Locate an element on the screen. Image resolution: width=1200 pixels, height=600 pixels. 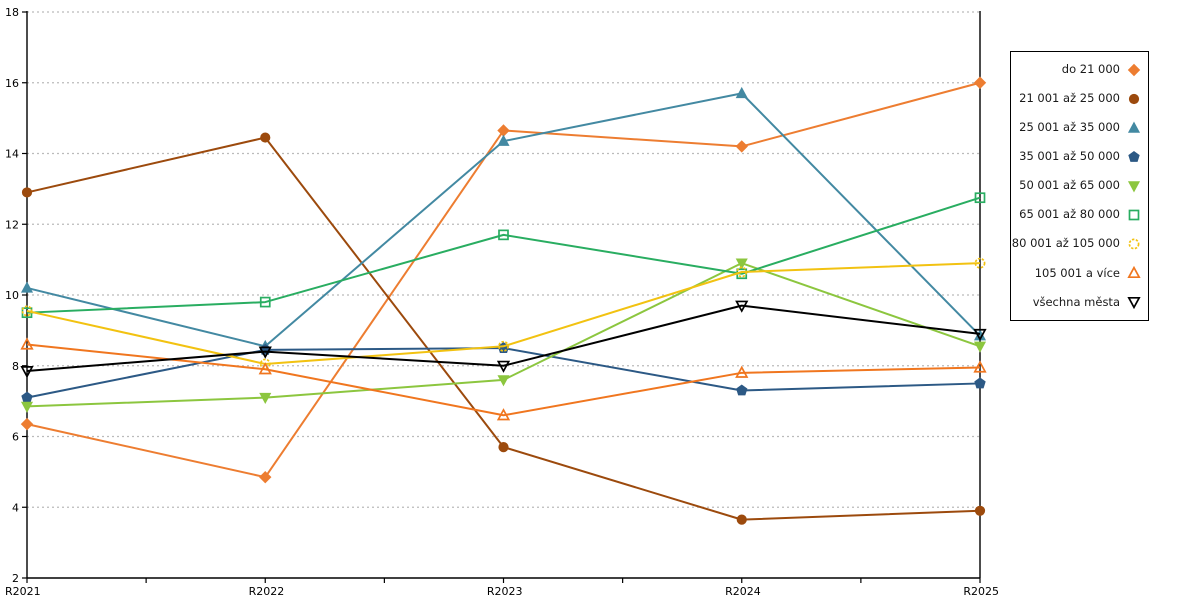
y-tick-label: 8 is located at coordinates (15, 366).